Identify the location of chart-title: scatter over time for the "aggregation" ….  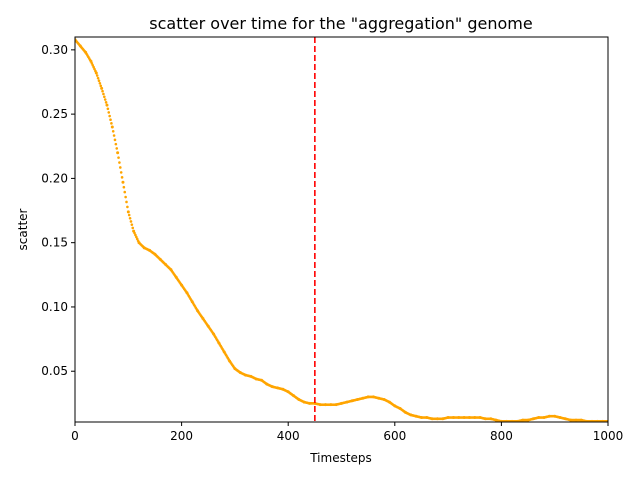
(340, 23).